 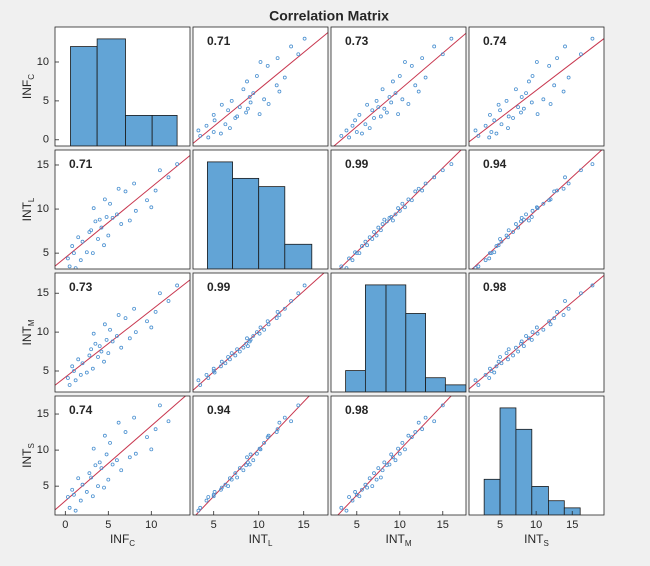 I want to click on correlation-label: 0.99, so click(x=219, y=287).